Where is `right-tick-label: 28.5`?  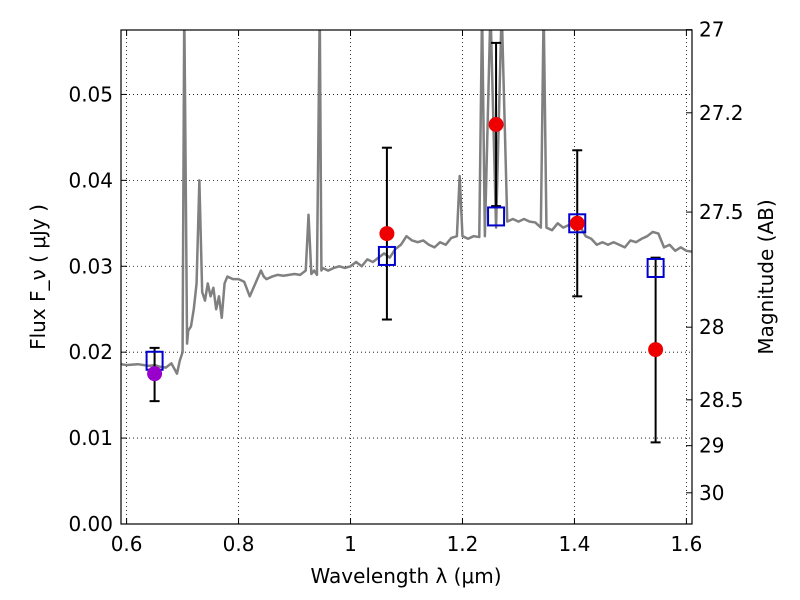 right-tick-label: 28.5 is located at coordinates (721, 400).